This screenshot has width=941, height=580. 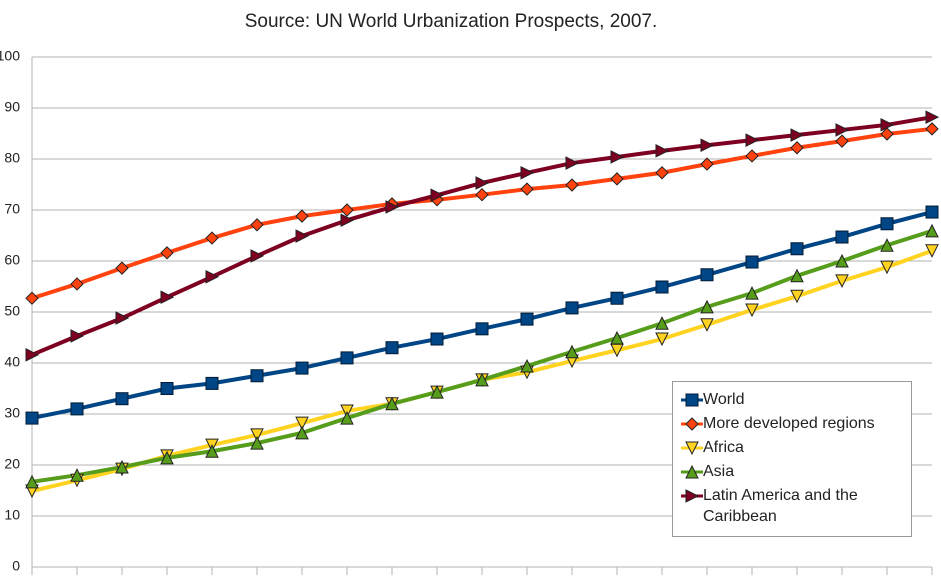 What do you see at coordinates (723, 447) in the screenshot?
I see `legend-label: Africa` at bounding box center [723, 447].